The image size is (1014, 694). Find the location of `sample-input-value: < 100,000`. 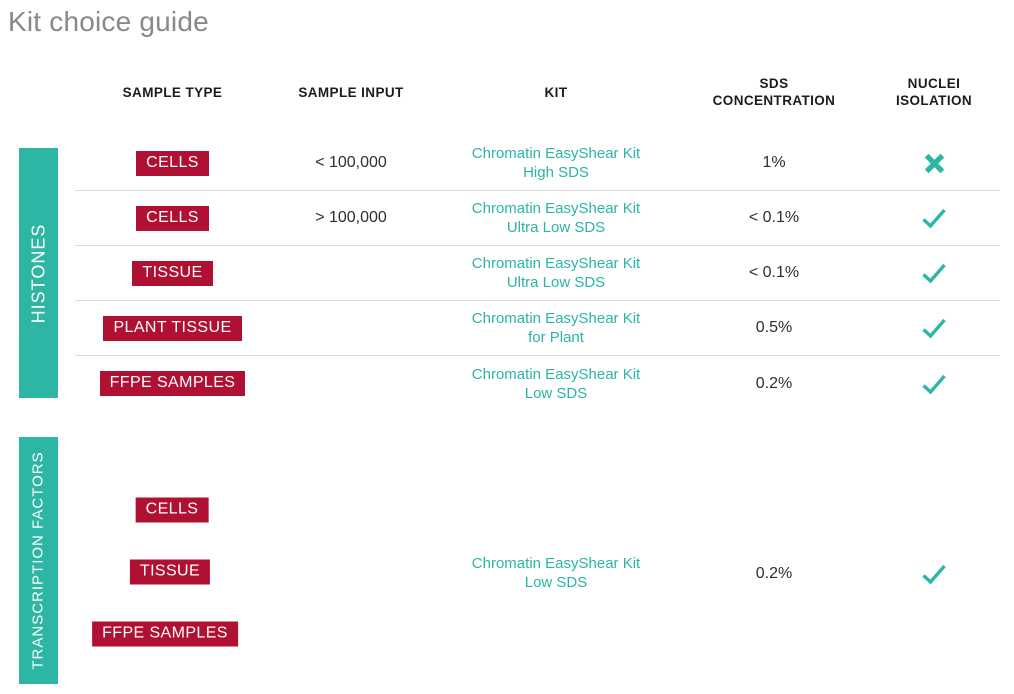

sample-input-value: < 100,000 is located at coordinates (351, 162).